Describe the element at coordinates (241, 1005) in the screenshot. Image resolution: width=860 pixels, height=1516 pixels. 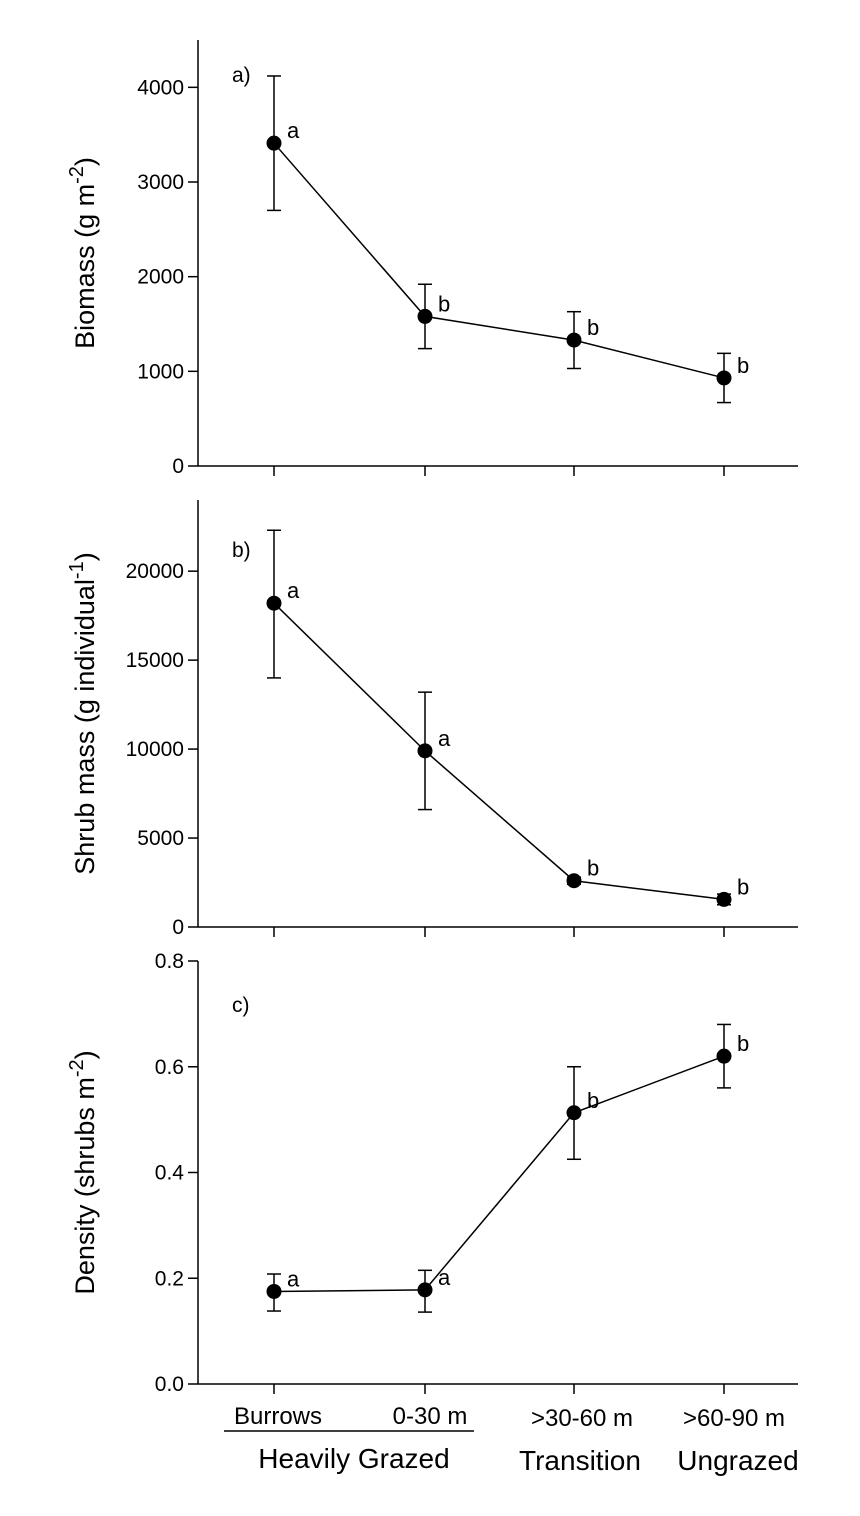
I see `panel-label: c)` at that location.